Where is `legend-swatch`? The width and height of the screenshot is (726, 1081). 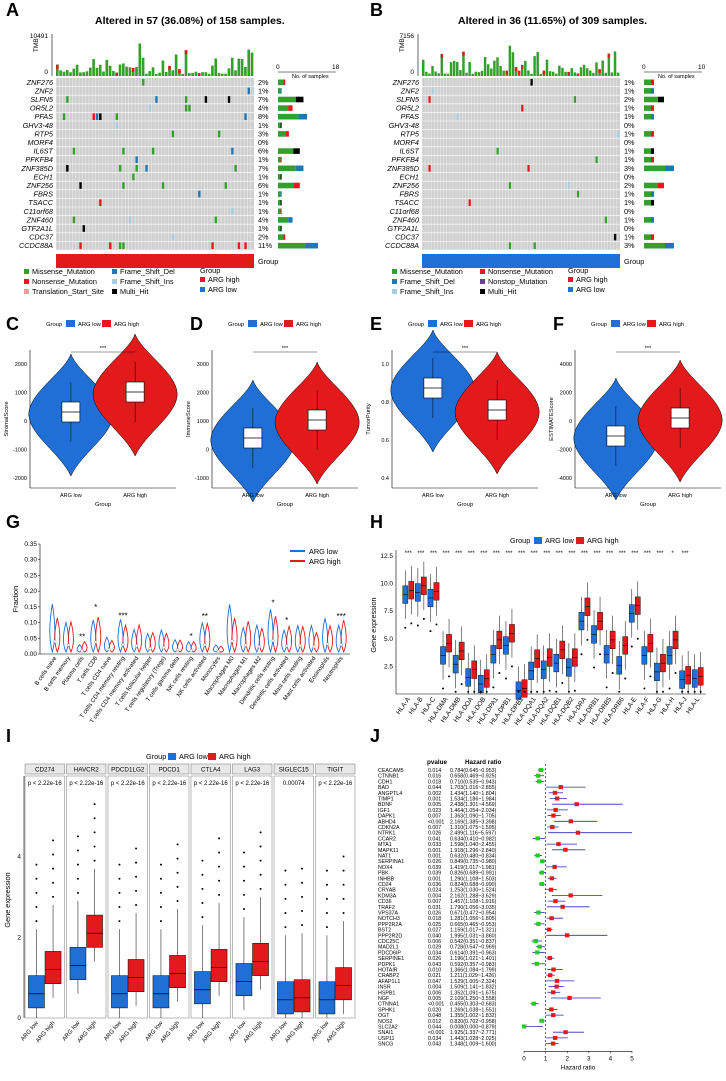 legend-swatch is located at coordinates (26, 271).